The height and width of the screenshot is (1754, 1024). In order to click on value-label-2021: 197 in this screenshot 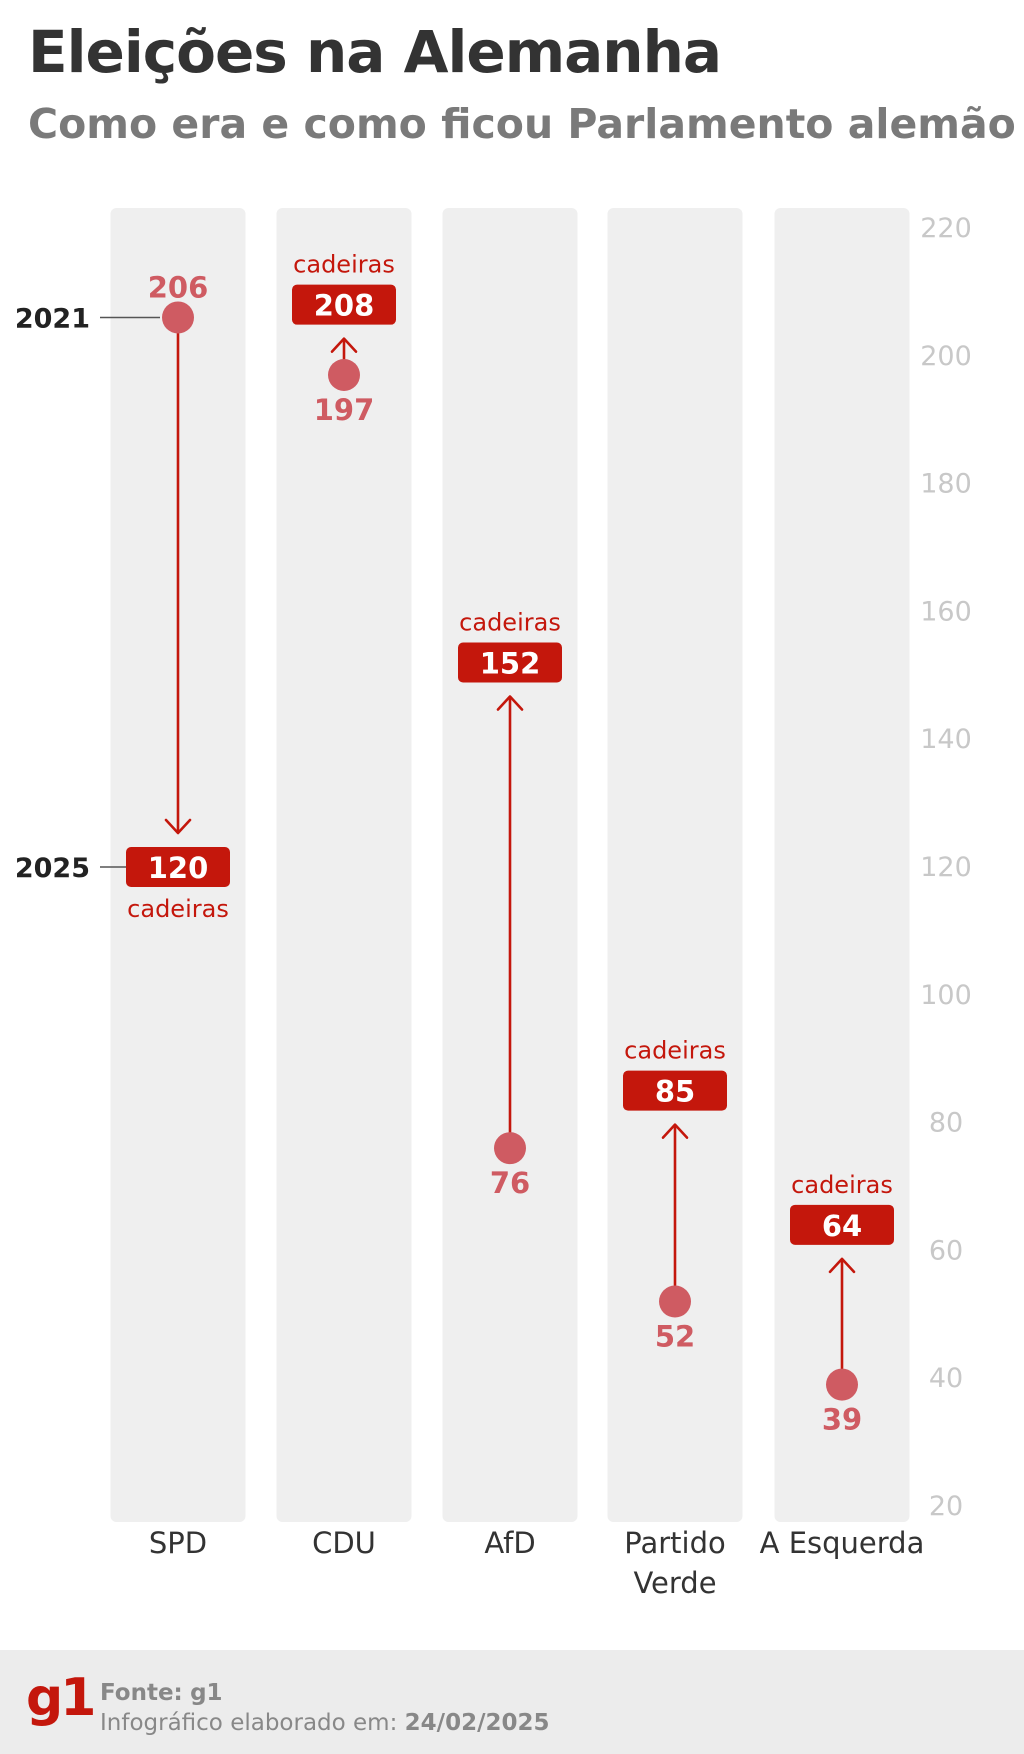, I will do `click(344, 410)`.